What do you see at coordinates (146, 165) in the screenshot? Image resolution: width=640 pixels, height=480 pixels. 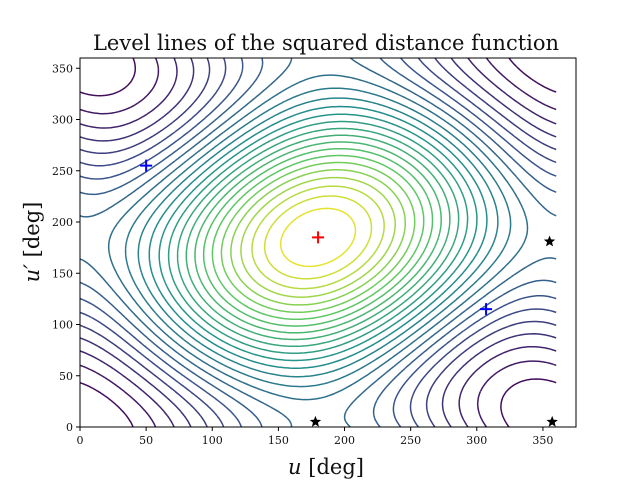 I see `marker-min-upper-left` at bounding box center [146, 165].